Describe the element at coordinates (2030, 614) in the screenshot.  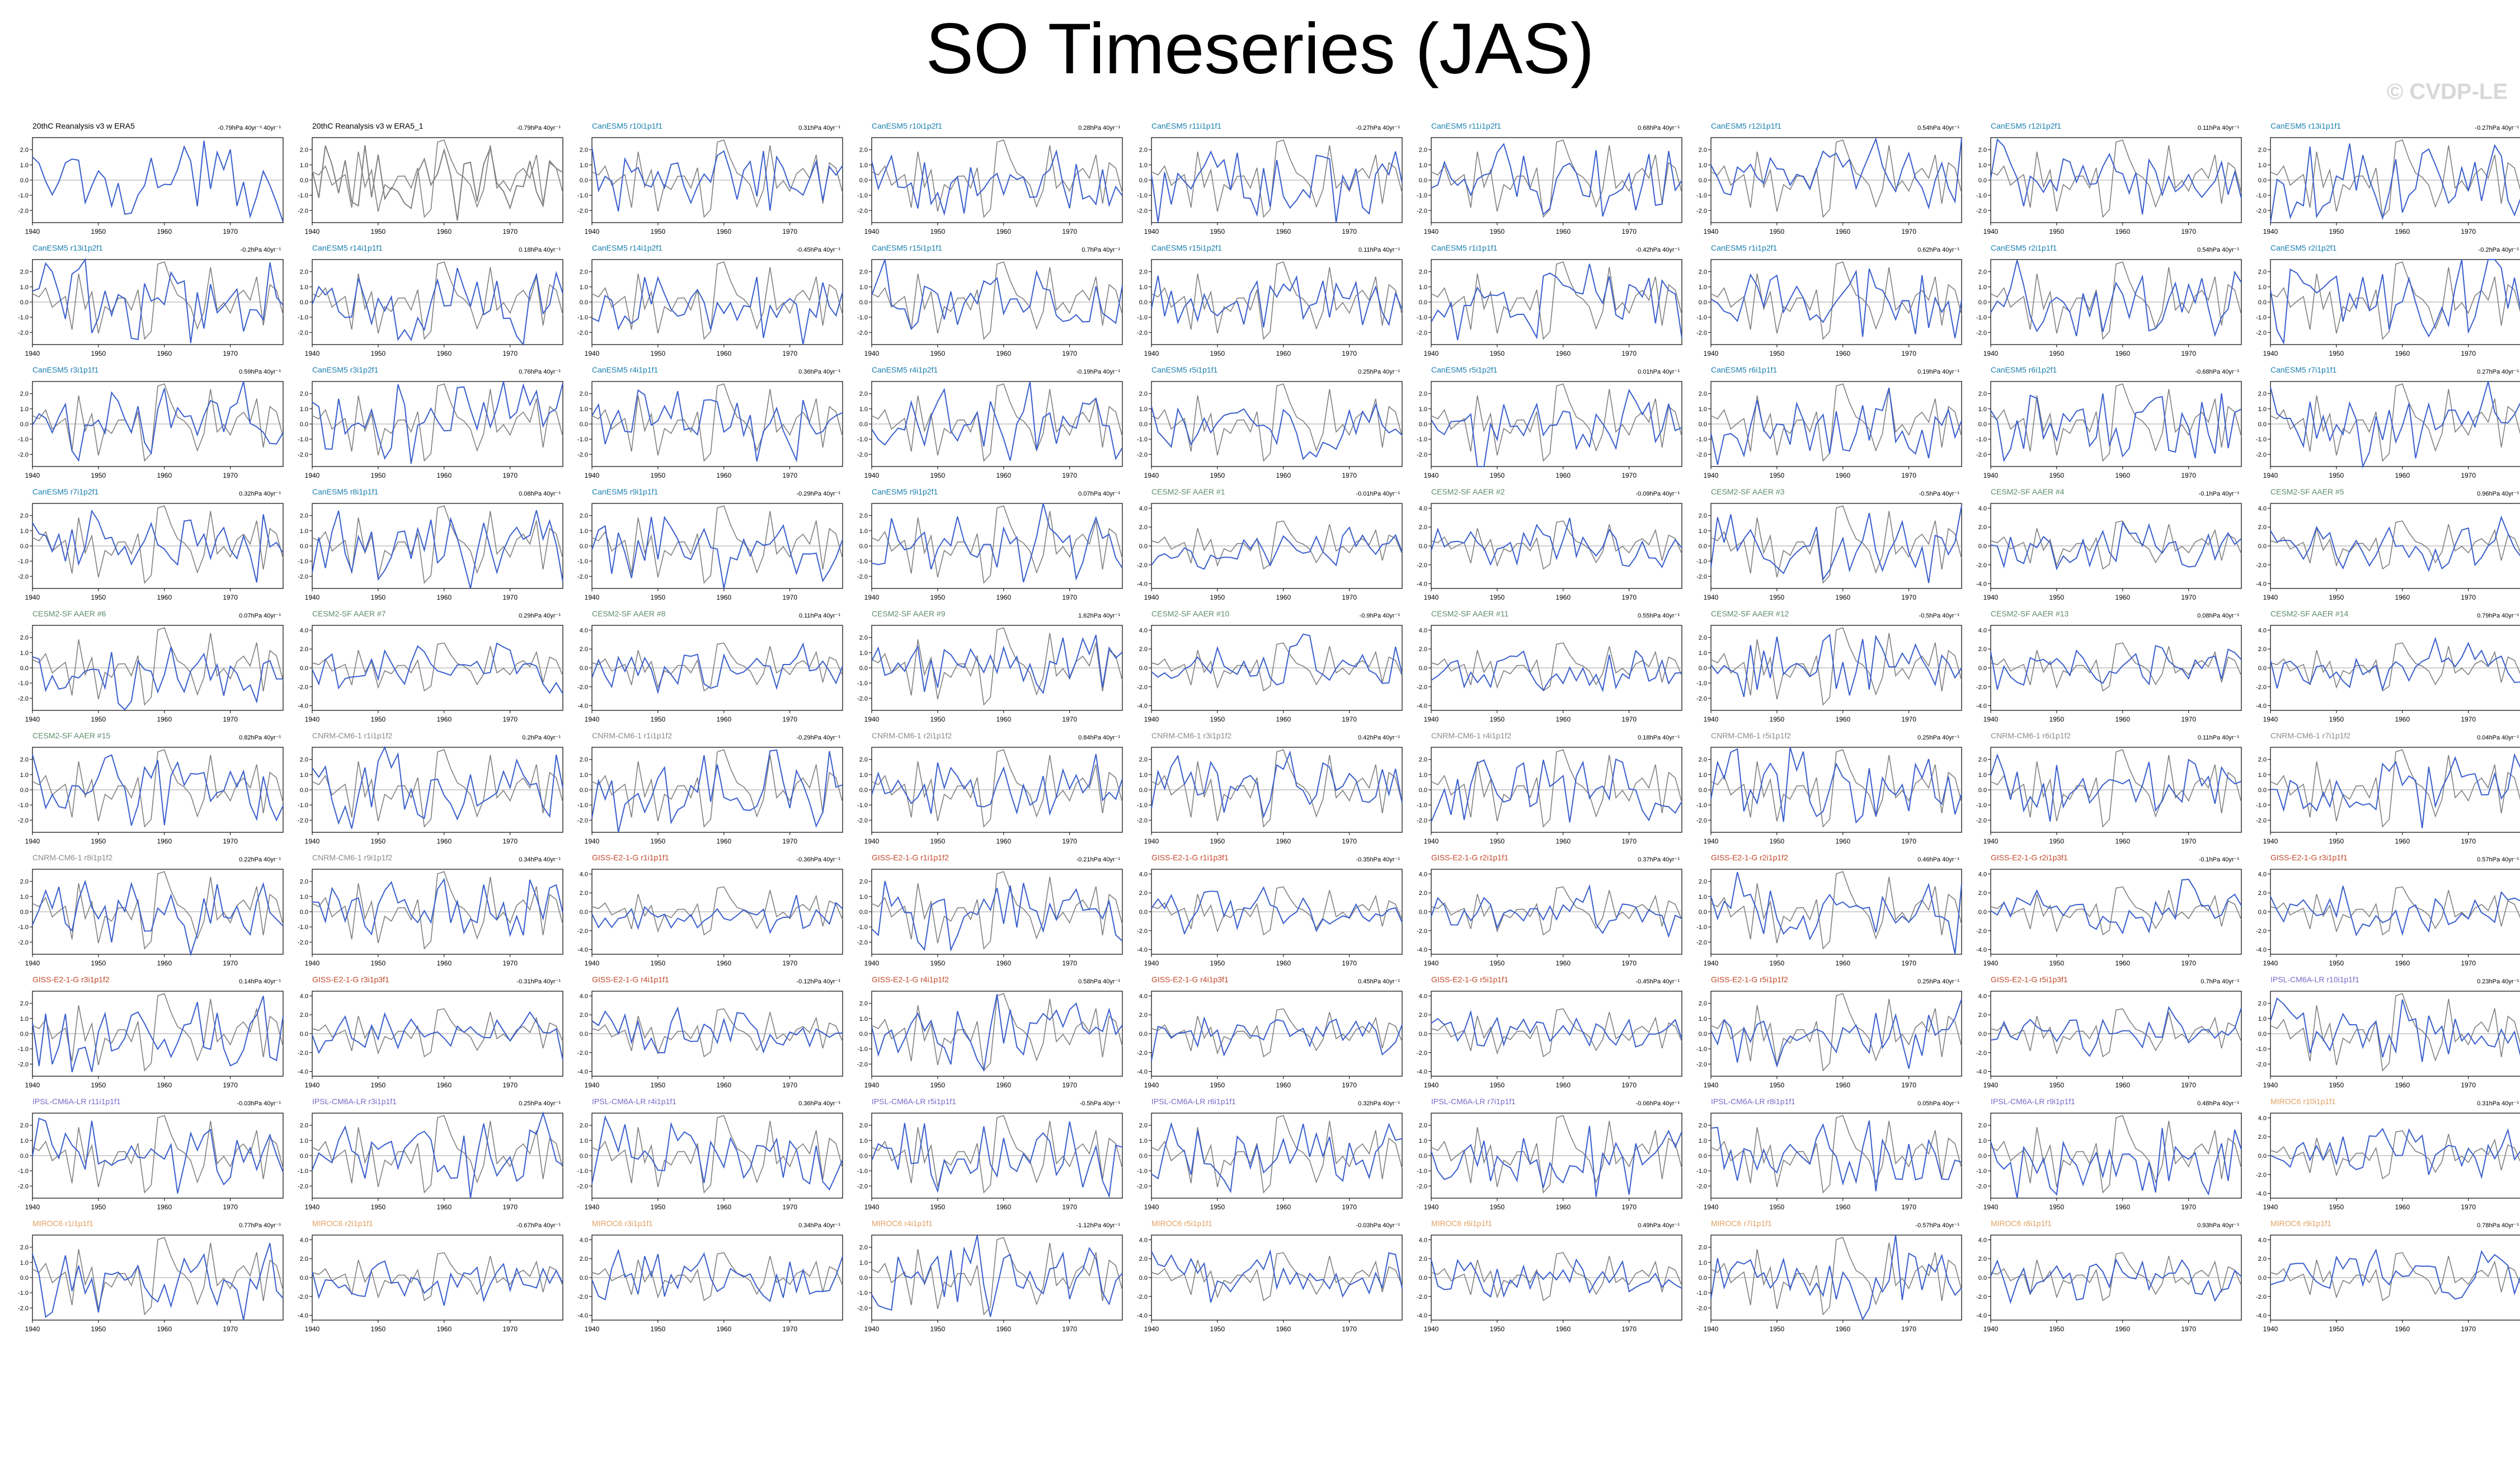
I see `panel-title: CESM2-SF AAER #13` at that location.